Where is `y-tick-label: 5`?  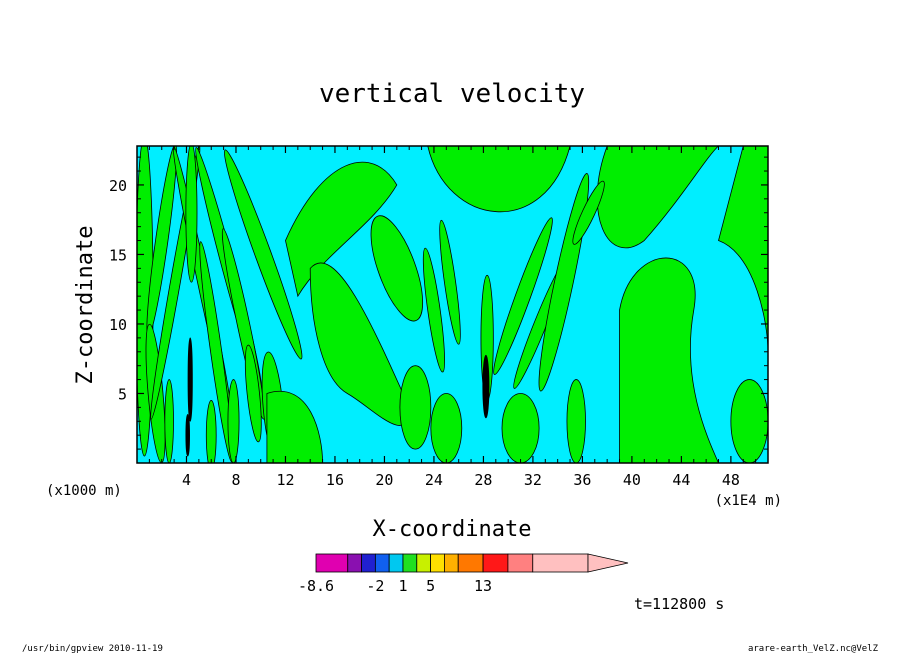
y-tick-label: 5 is located at coordinates (122, 394).